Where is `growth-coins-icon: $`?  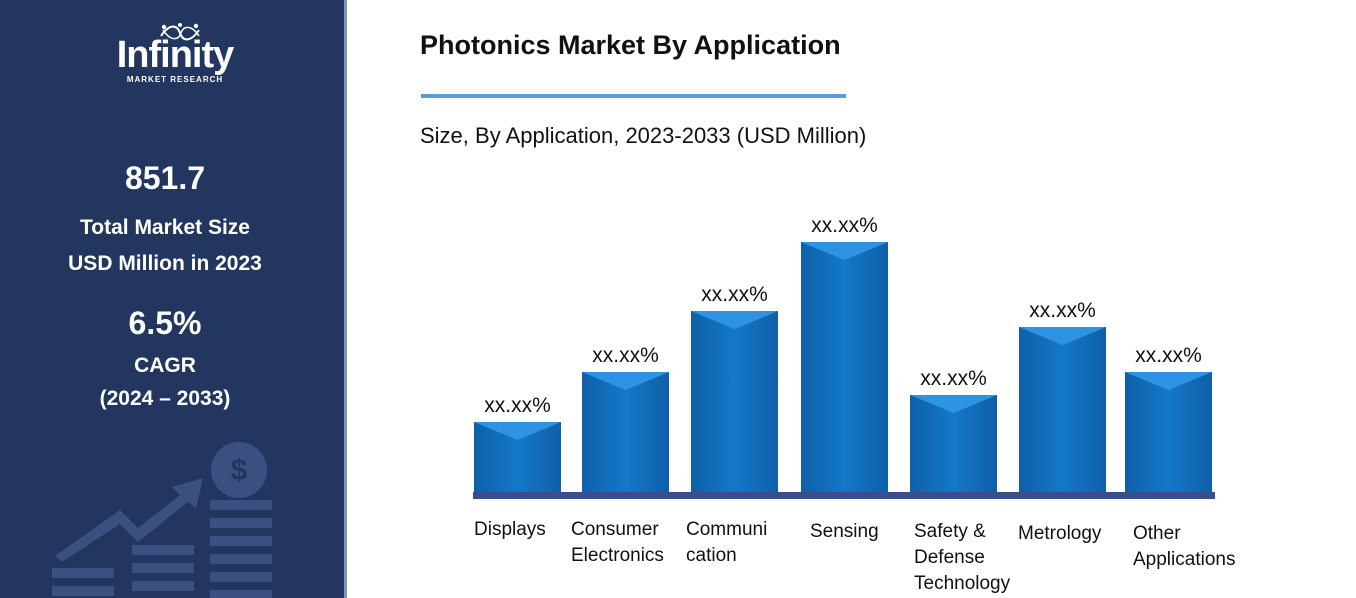 growth-coins-icon: $ is located at coordinates (162, 520).